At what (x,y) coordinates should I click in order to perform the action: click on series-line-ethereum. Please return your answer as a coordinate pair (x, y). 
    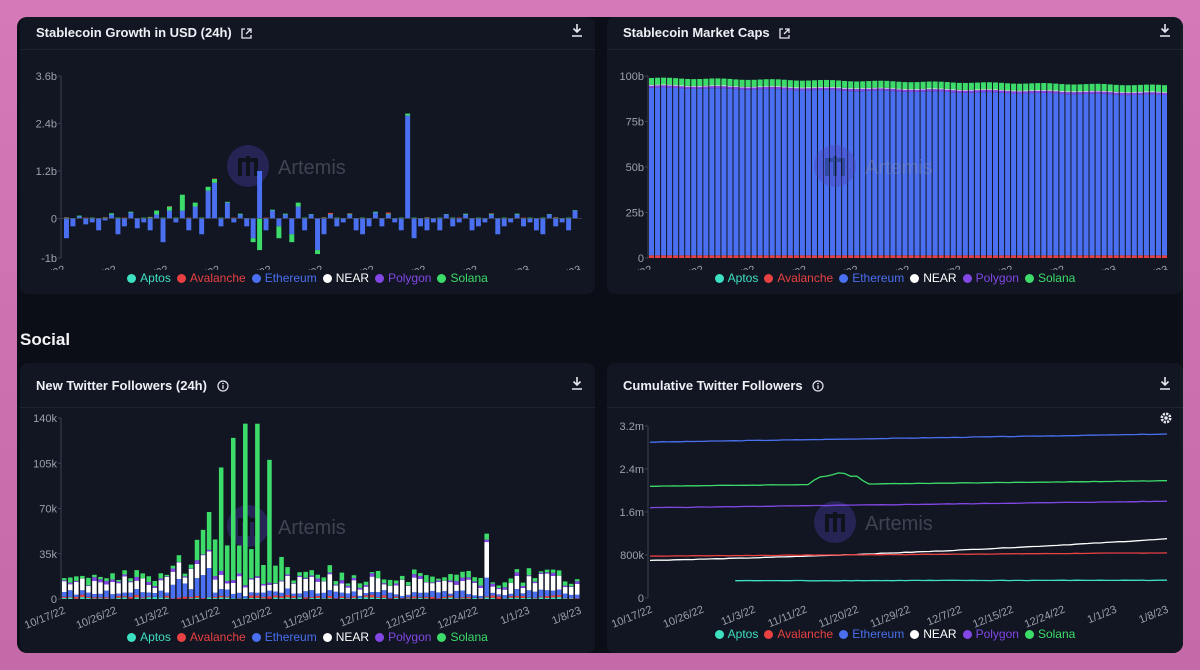
    Looking at the image, I should click on (909, 438).